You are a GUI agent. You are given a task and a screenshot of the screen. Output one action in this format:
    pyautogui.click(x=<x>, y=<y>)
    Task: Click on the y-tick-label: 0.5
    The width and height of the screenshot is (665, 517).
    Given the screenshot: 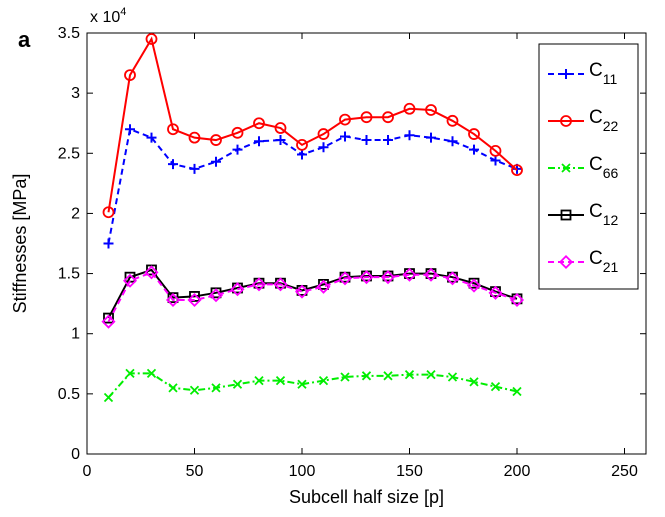 What is the action you would take?
    pyautogui.click(x=69, y=394)
    